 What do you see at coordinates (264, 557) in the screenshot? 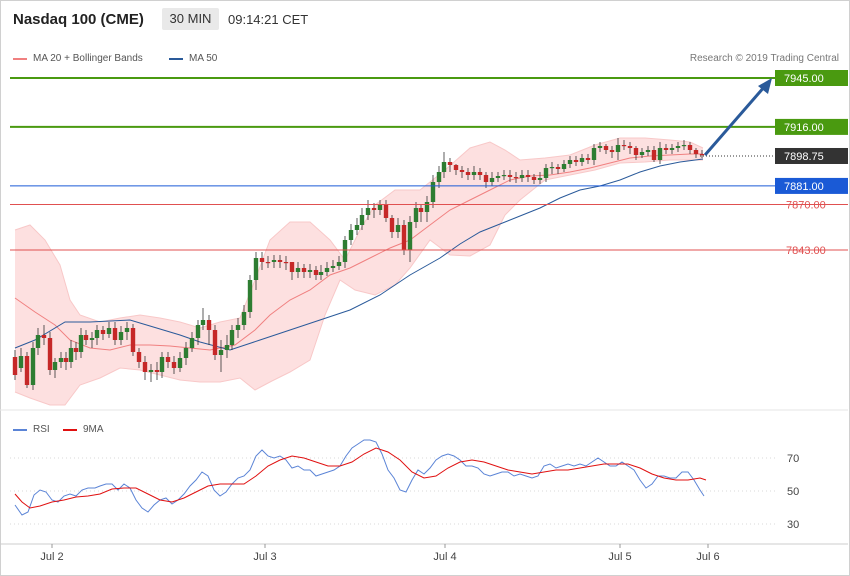
I see `x-tick-label: Jul 3` at bounding box center [264, 557].